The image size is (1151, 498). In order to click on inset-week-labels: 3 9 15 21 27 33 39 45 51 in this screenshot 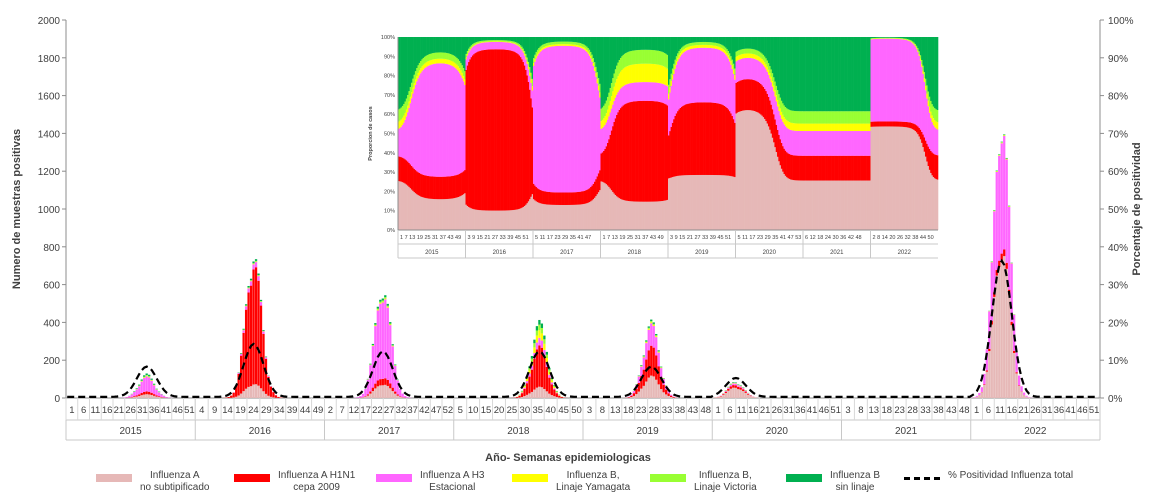, I will do `click(700, 238)`.